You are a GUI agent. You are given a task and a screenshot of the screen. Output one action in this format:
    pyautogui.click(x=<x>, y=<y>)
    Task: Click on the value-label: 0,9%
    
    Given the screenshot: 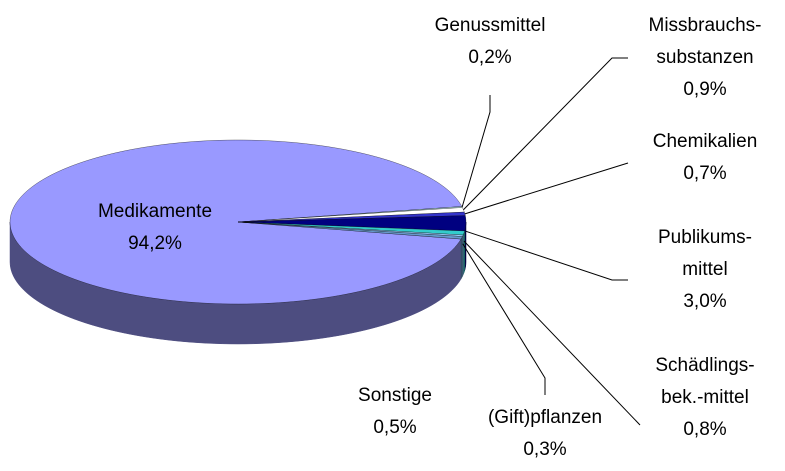 What is the action you would take?
    pyautogui.click(x=705, y=89)
    